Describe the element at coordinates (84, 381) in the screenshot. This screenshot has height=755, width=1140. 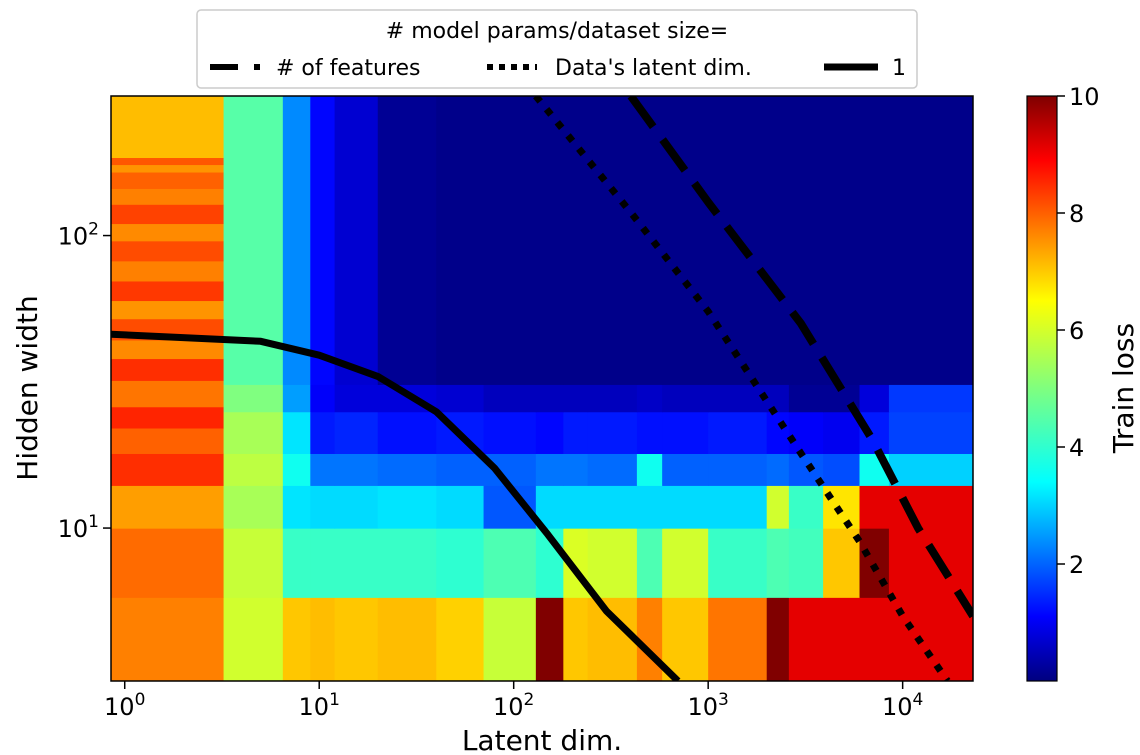
I see `y-axis-ticks: 101 102` at that location.